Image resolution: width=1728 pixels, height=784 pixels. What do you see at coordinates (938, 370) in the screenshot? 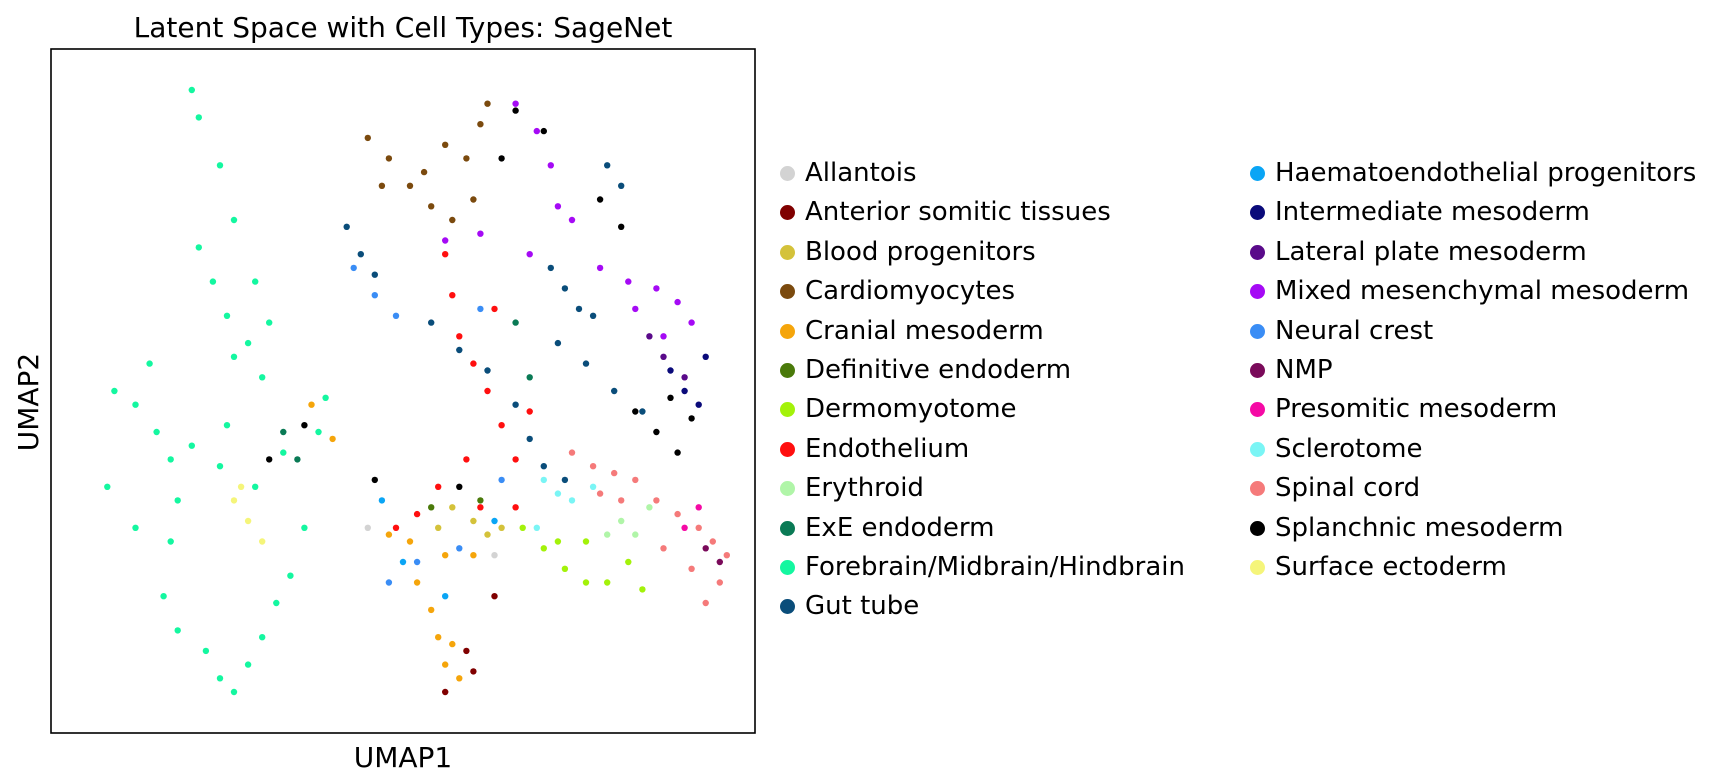
I see `legend-label: Definitive endoderm` at bounding box center [938, 370].